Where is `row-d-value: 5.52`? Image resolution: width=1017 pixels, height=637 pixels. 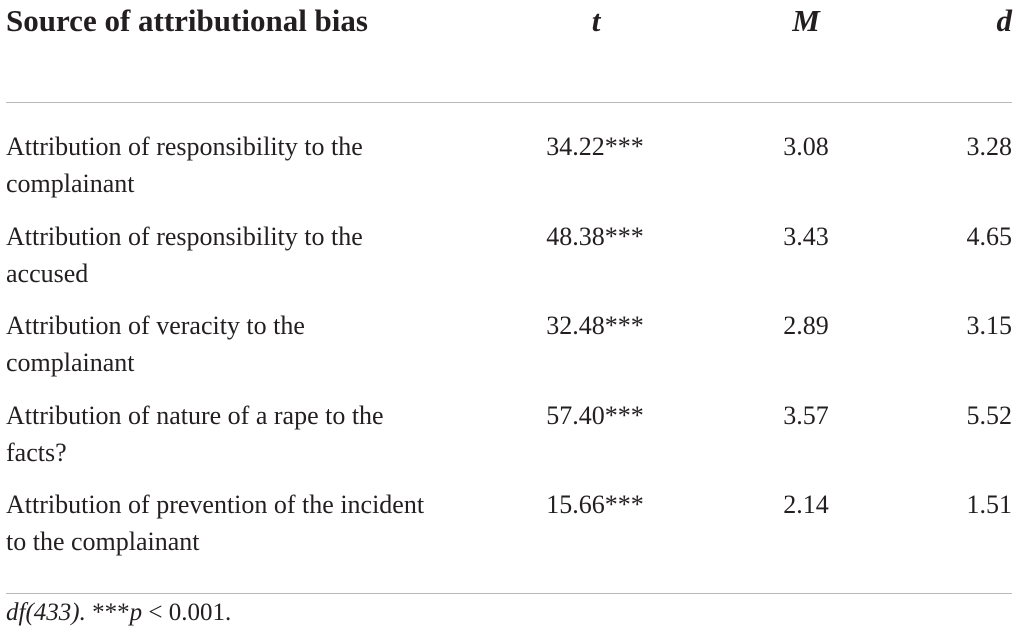 row-d-value: 5.52 is located at coordinates (989, 415).